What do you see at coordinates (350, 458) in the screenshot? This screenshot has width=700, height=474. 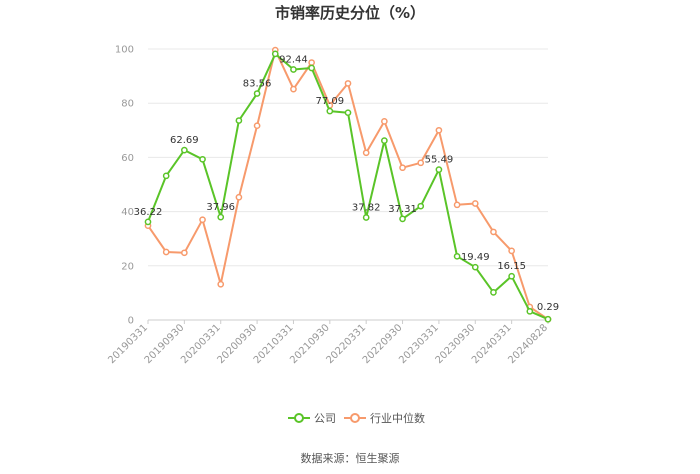 I see `source-note: 数据来源：恒生聚源` at bounding box center [350, 458].